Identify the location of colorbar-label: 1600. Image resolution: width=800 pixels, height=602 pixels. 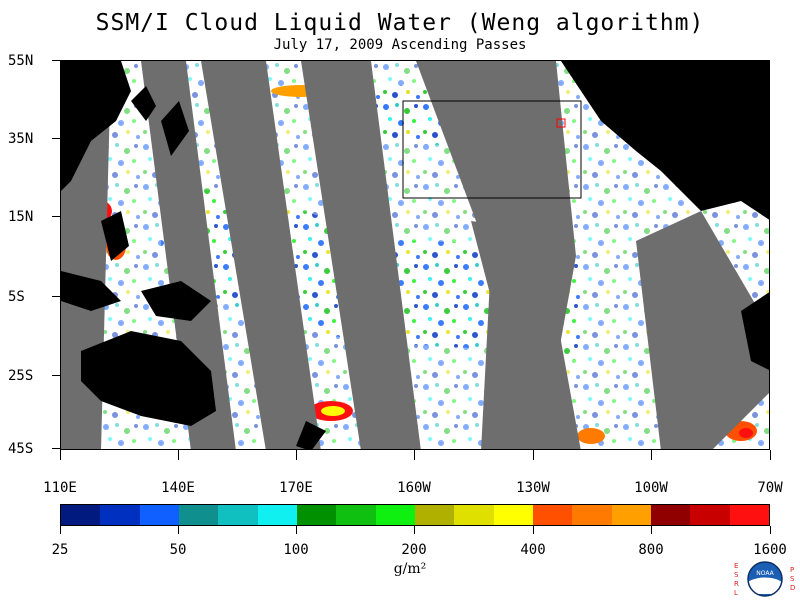
(770, 550).